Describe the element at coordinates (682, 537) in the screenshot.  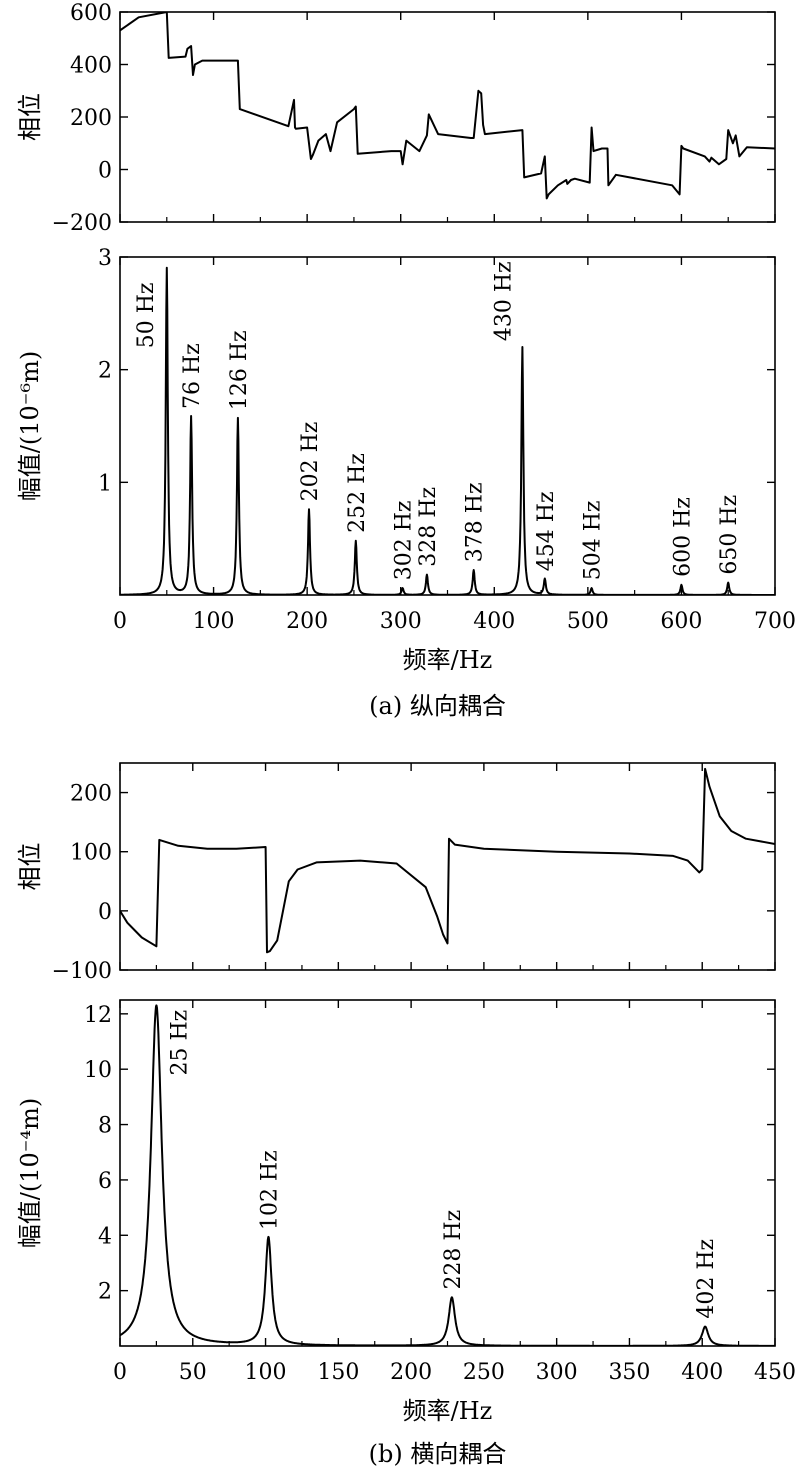
I see `peak-label: 600 Hz` at that location.